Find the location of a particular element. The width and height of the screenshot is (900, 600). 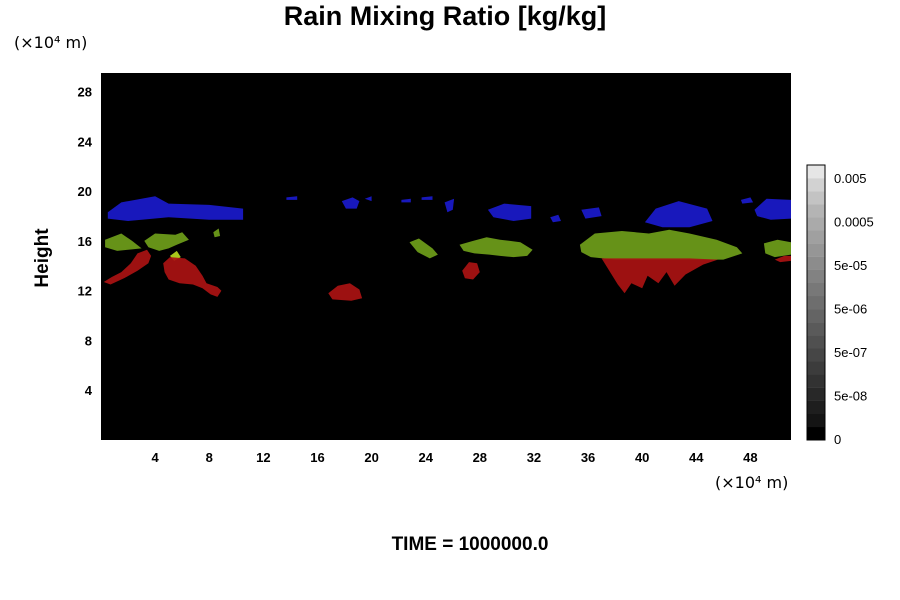

colorbar-ticks: 0.005 0.0005 5e-05 5e-06 5e-07 5e-08 0 is located at coordinates (854, 309).